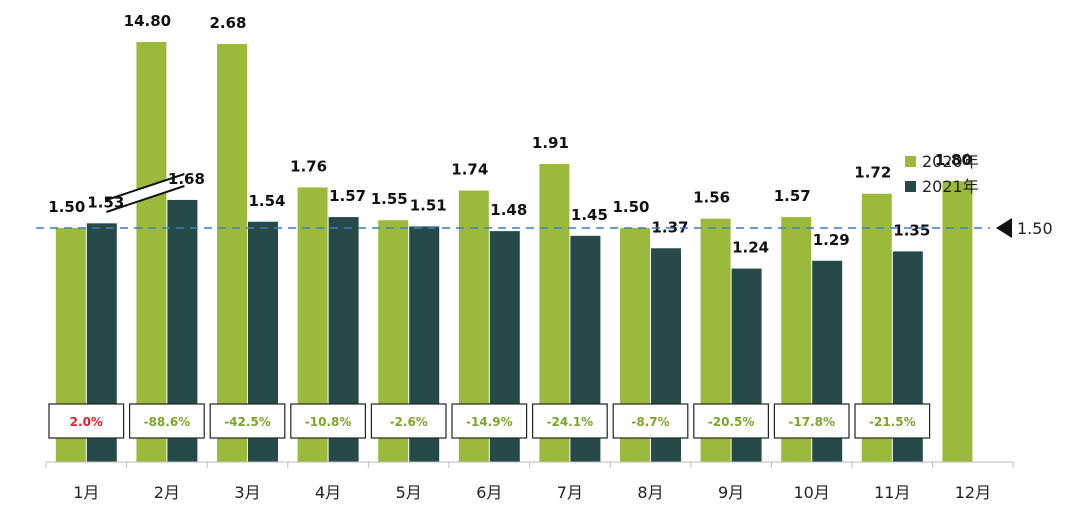  I want to click on x-tick-label: 12月, so click(973, 492).